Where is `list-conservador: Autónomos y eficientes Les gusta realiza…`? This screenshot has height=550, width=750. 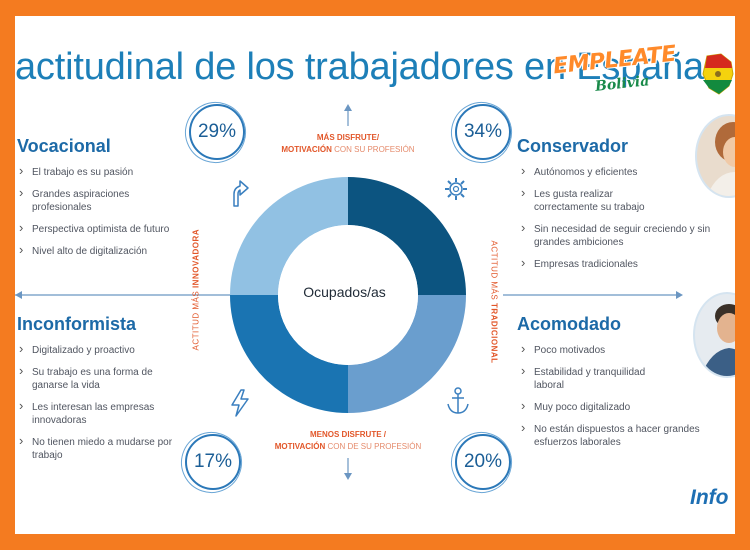
list-conservador: Autónomos y eficientes Les gusta realiza… is located at coordinates (615, 222).